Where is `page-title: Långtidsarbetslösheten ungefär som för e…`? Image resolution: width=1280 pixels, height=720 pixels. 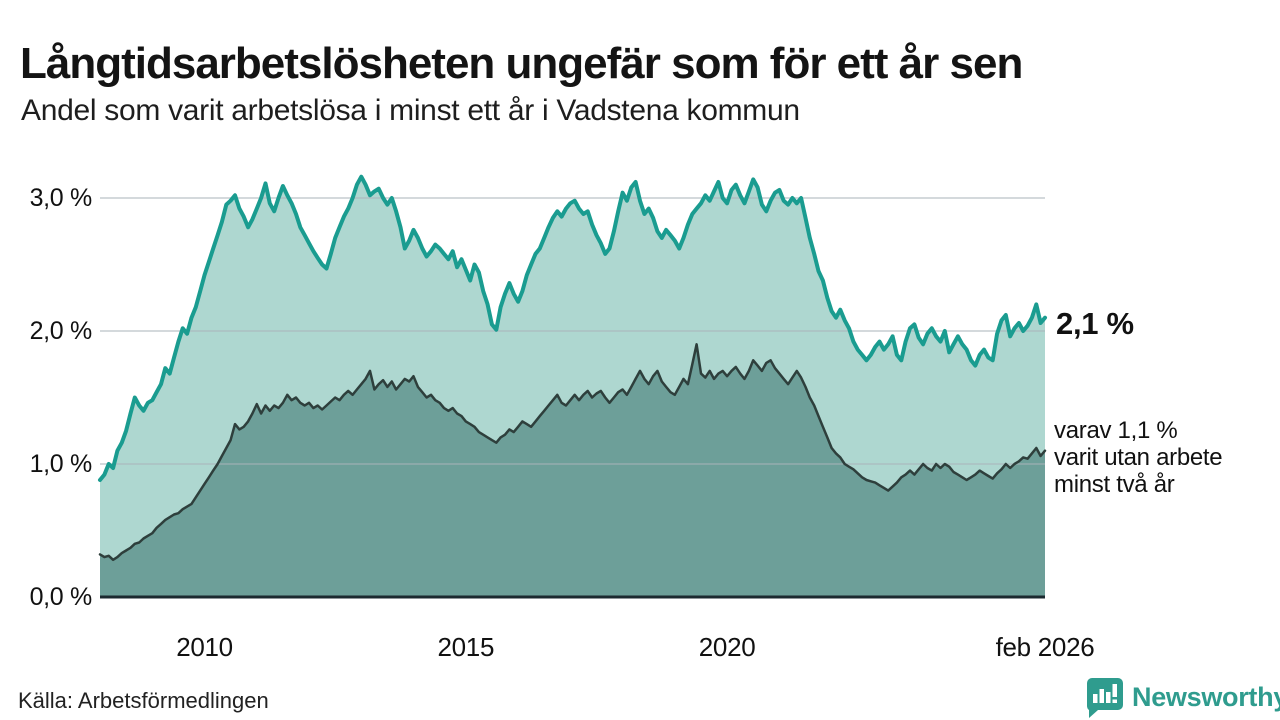 page-title: Långtidsarbetslösheten ungefär som för e… is located at coordinates (521, 64).